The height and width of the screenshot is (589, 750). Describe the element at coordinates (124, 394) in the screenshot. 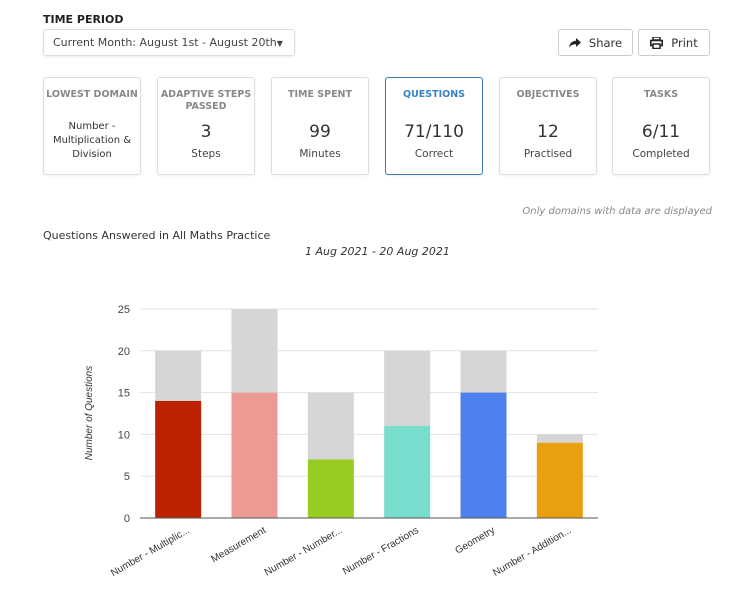

I see `y-tick-label: 15` at that location.